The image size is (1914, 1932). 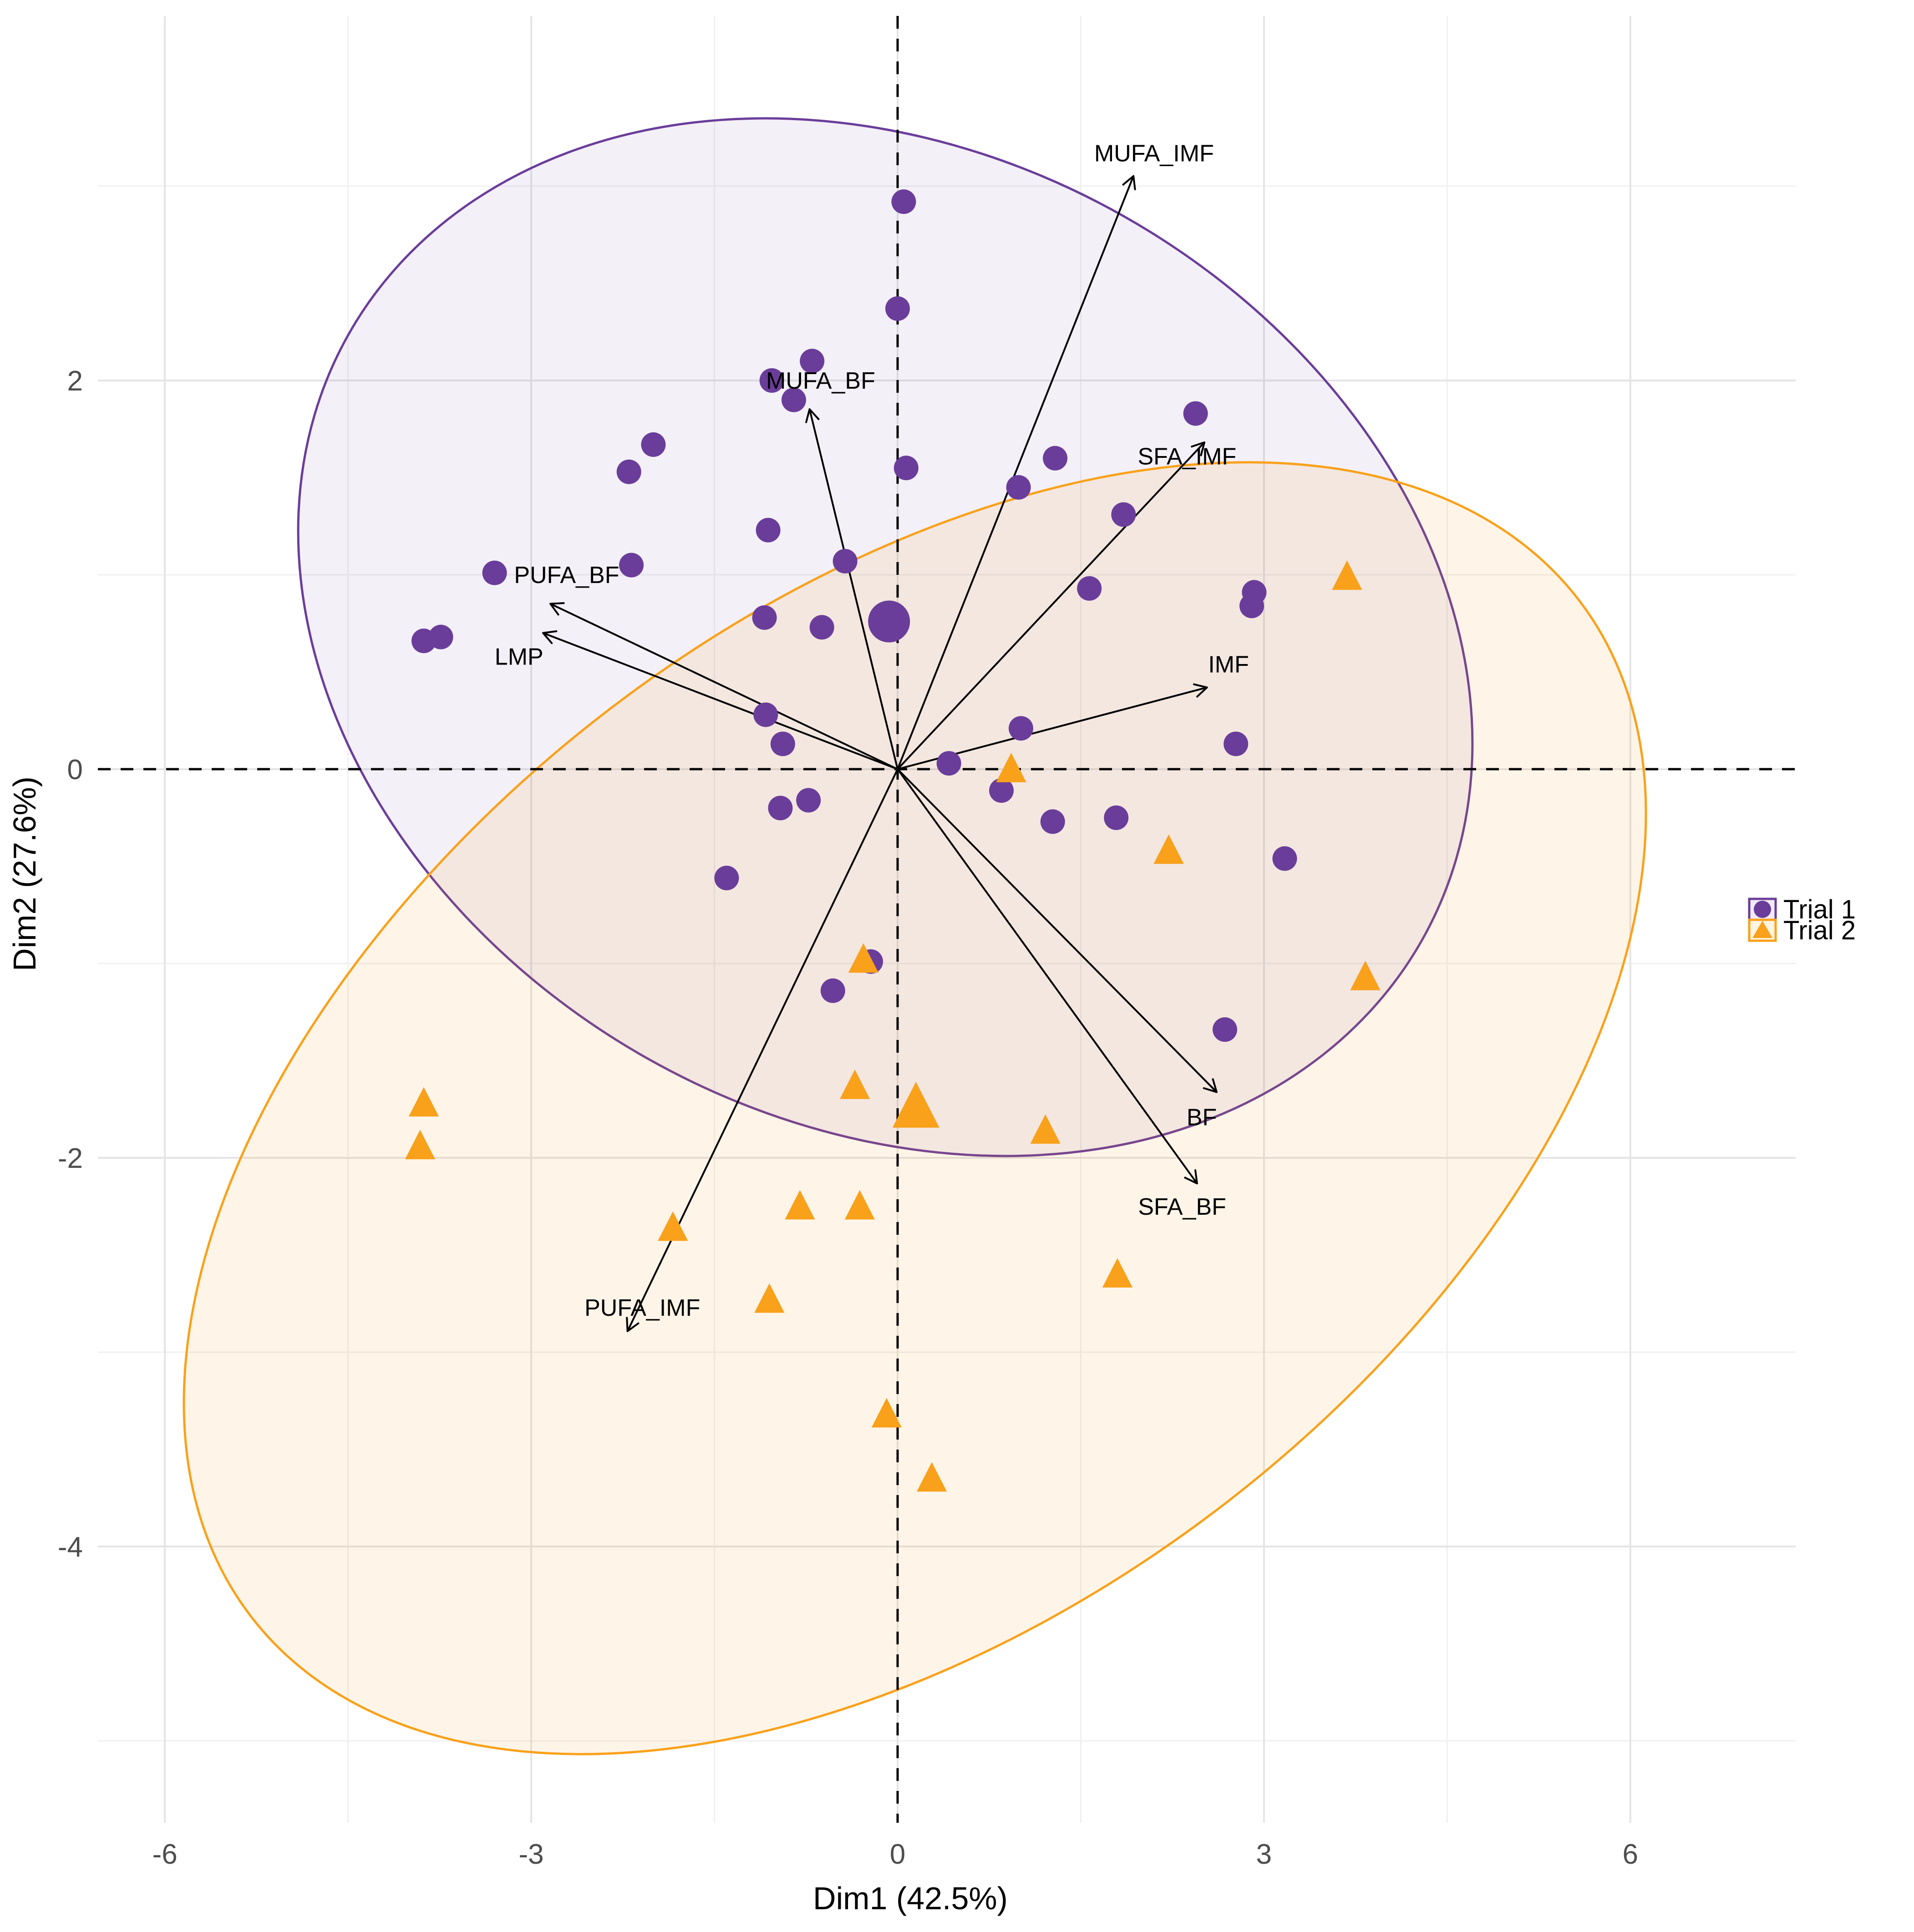 I want to click on loading-arrow-mufa_imf, so click(x=1017, y=472).